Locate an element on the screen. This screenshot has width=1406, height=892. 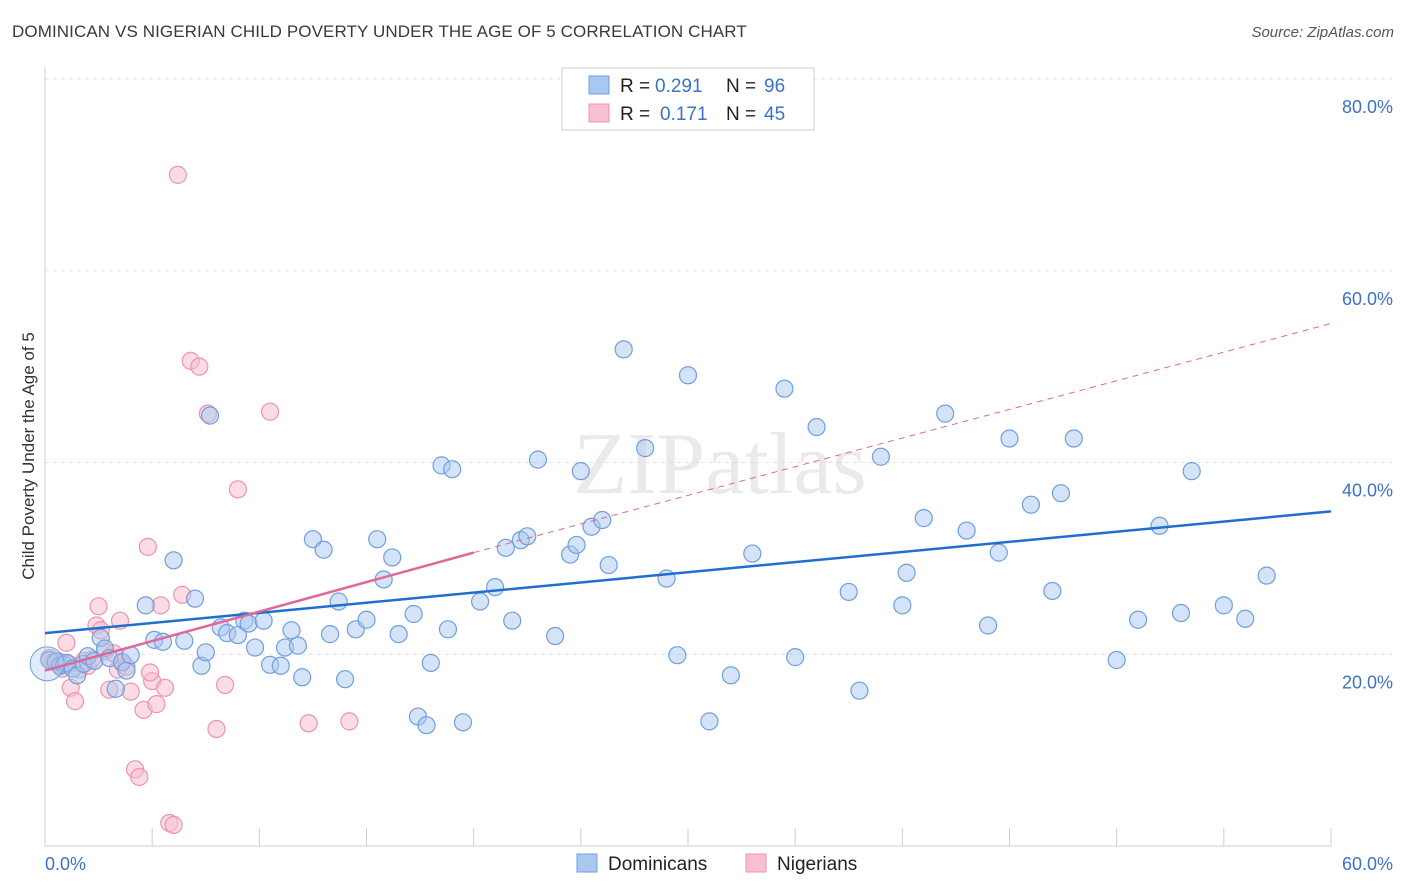
bottom-legend-swatch-nigerians is located at coordinates (756, 863).